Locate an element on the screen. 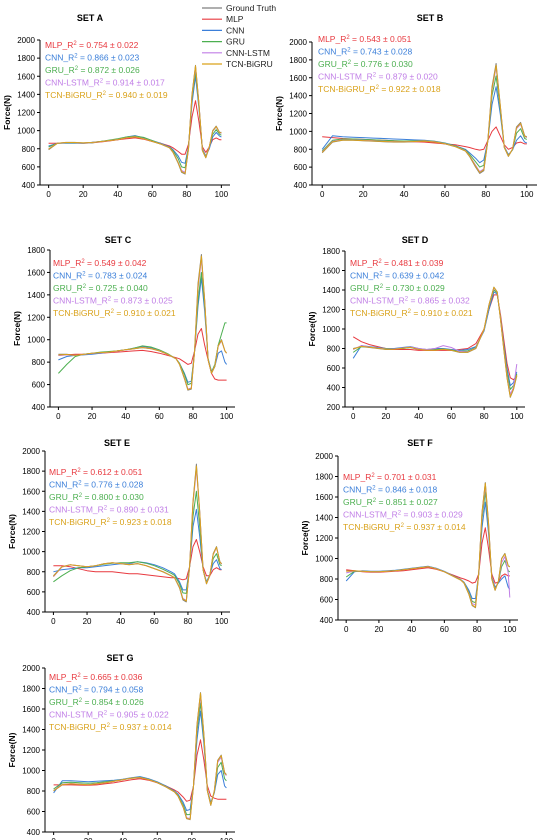 This screenshot has width=550, height=840. r2-label: CNN_R2 = 0.794 ± 0.058 is located at coordinates (96, 690).